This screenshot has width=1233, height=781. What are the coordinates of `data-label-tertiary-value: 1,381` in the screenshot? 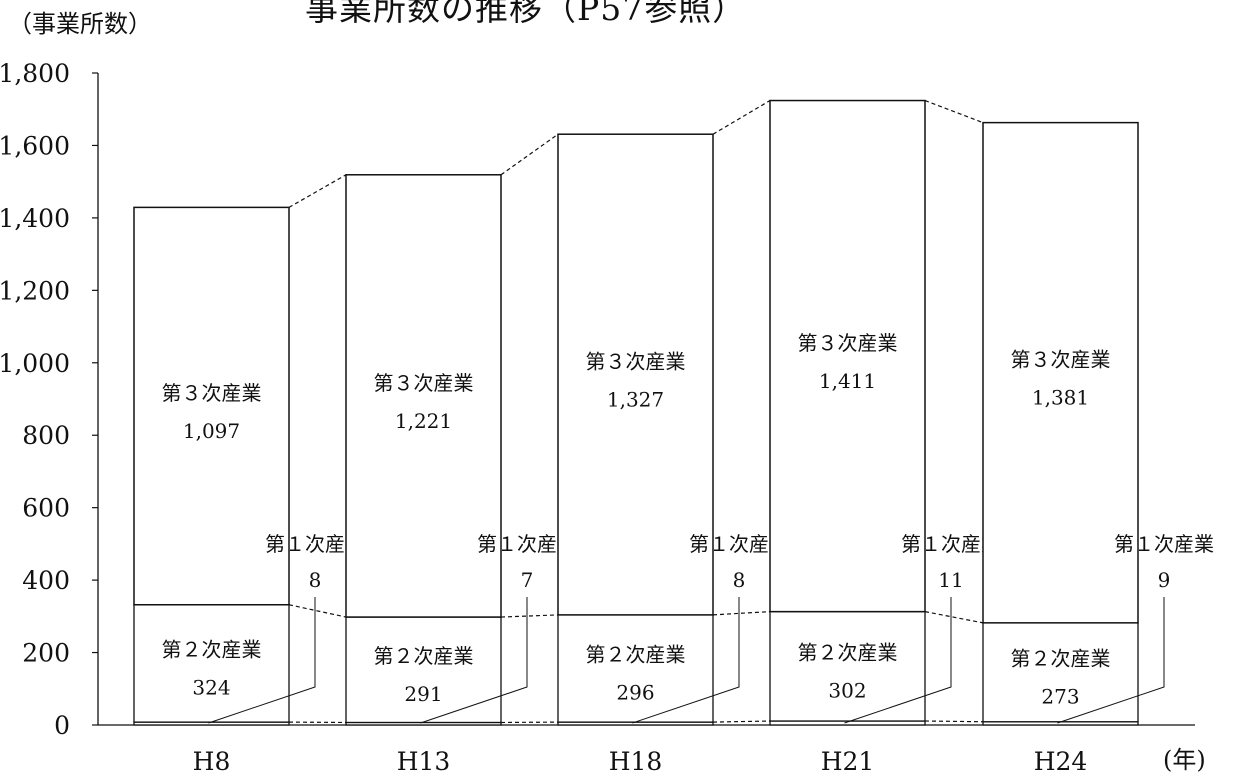 It's located at (1060, 398).